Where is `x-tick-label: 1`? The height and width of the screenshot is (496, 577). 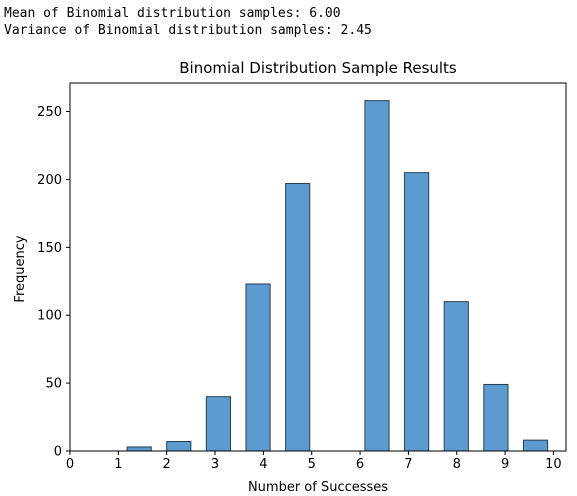
x-tick-label: 1 is located at coordinates (118, 464).